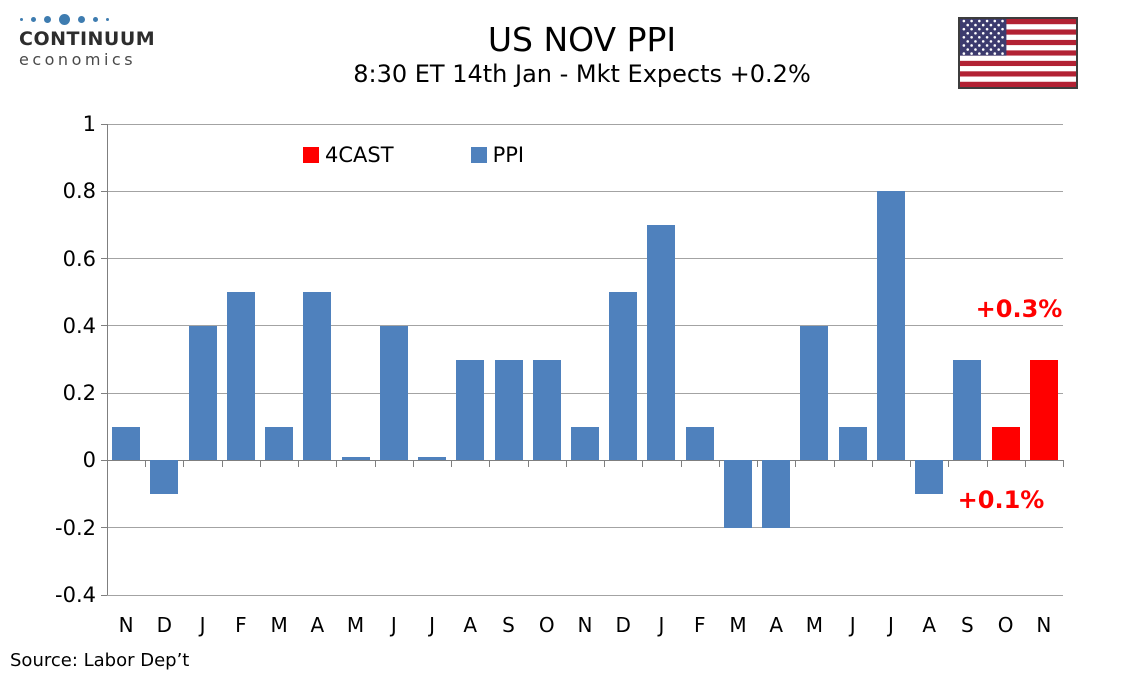  What do you see at coordinates (738, 625) in the screenshot?
I see `x-axis-label-16-M: M` at bounding box center [738, 625].